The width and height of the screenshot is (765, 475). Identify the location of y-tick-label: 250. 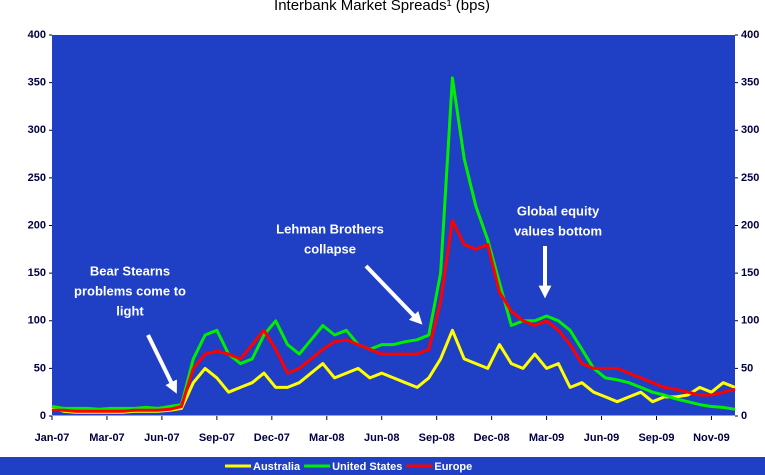
(37, 178).